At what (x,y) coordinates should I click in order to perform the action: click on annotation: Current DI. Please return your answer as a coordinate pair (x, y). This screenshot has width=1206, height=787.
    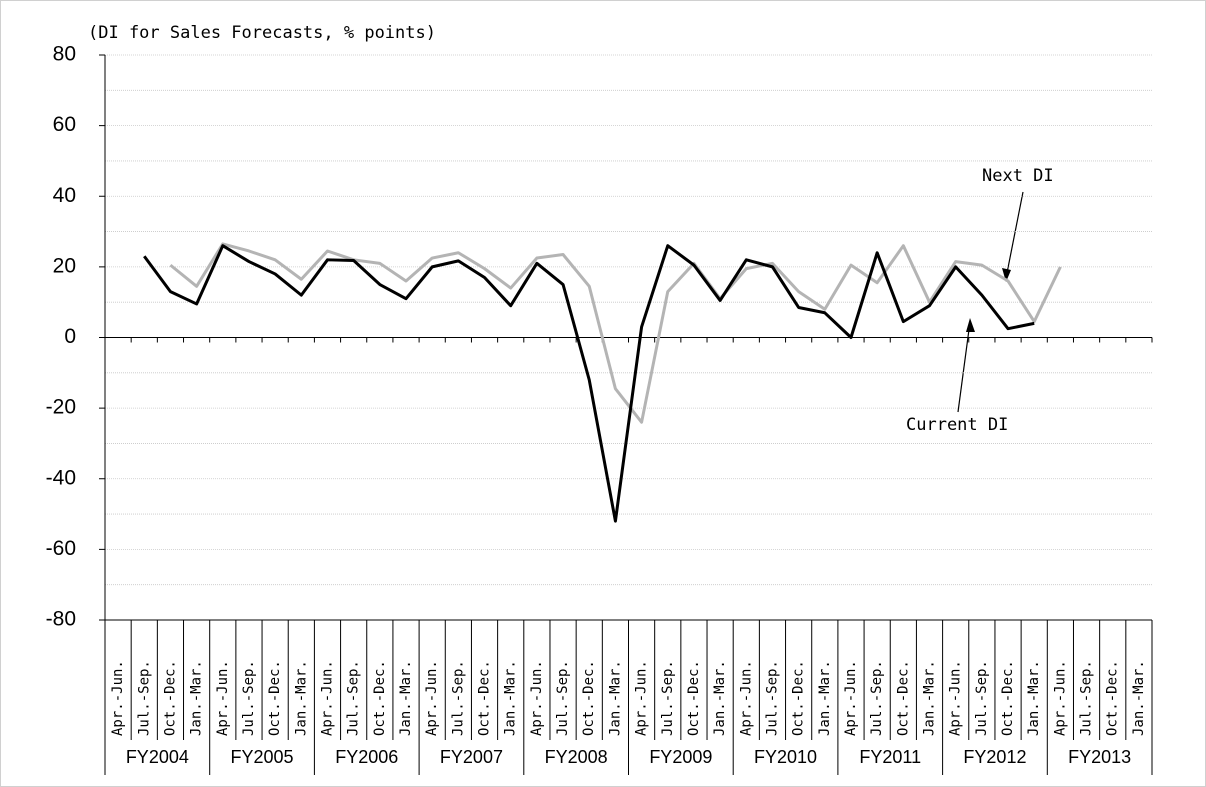
    Looking at the image, I should click on (957, 425).